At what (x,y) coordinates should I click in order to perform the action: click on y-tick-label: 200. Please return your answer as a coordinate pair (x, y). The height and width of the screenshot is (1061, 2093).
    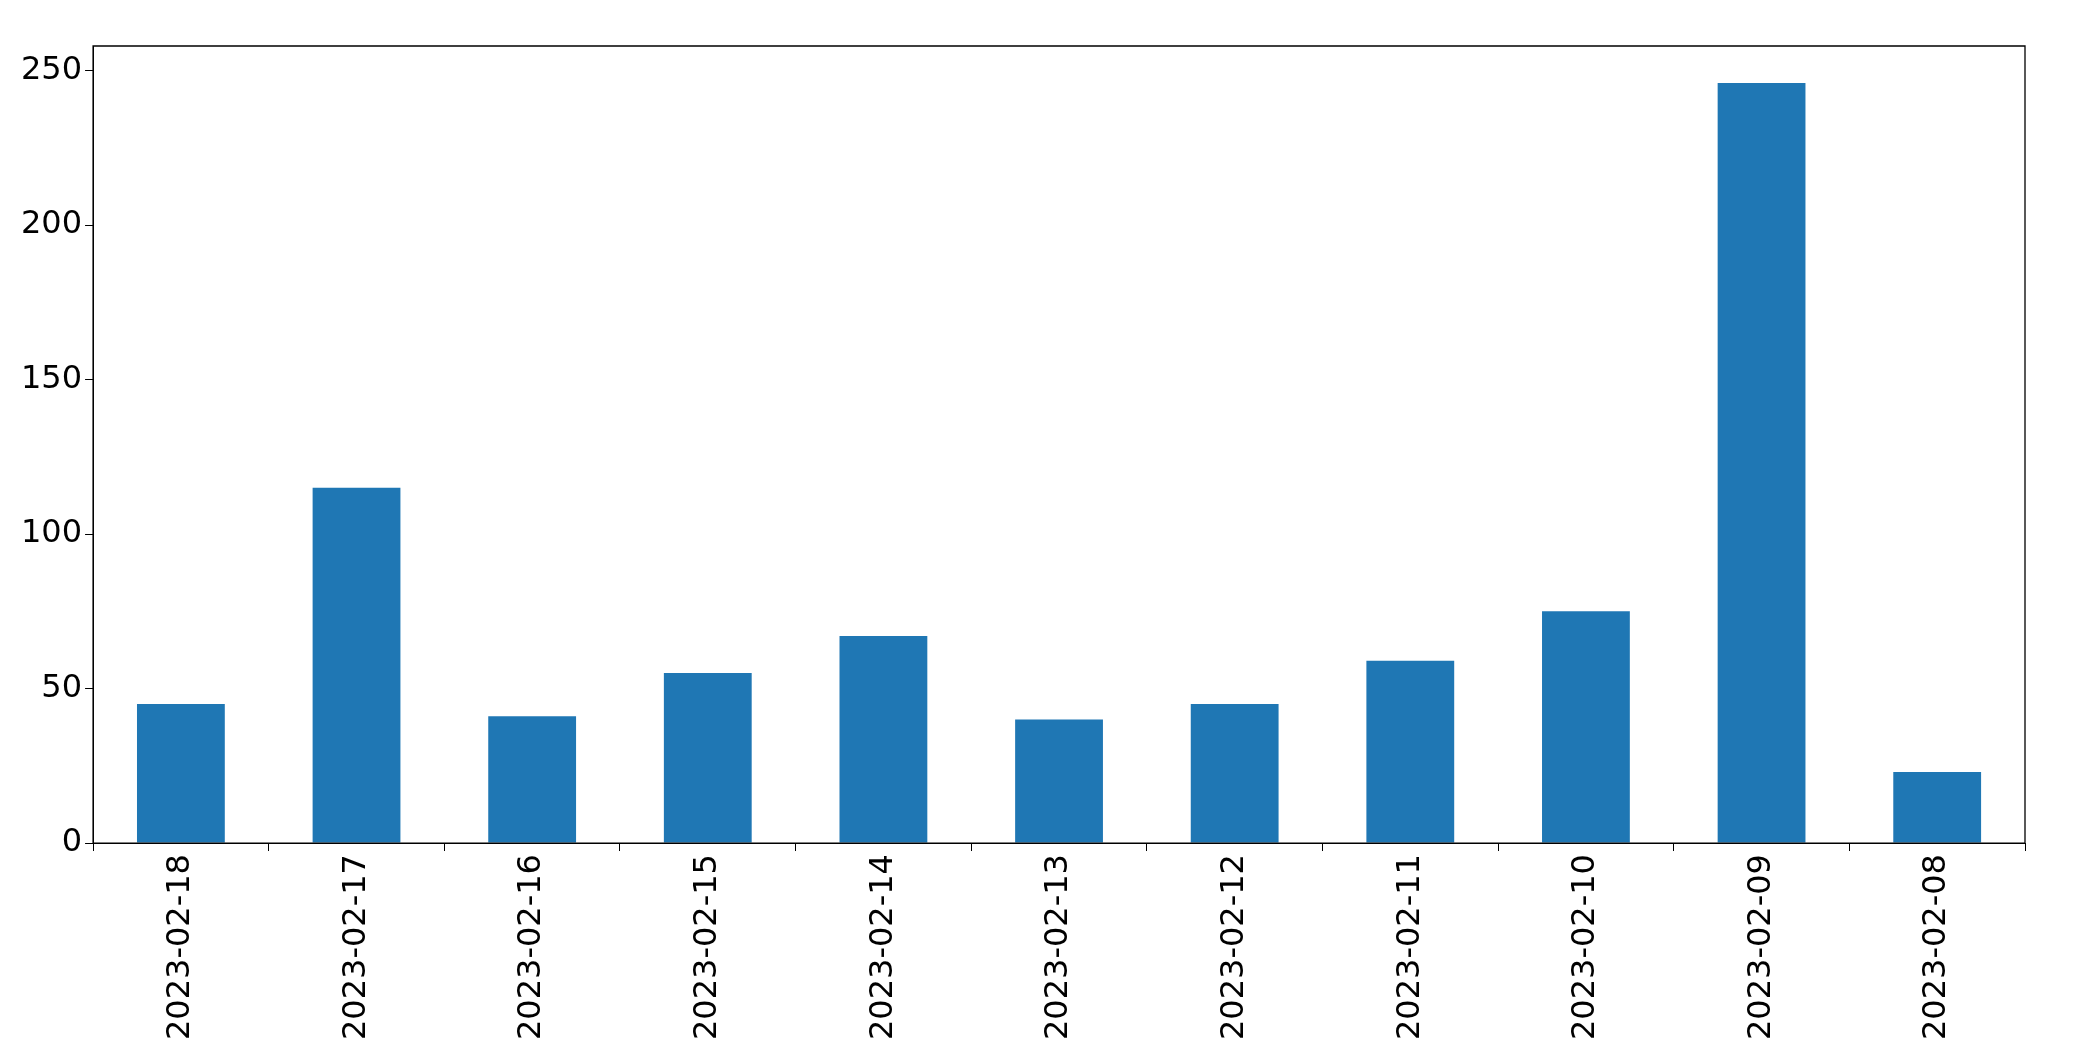
    Looking at the image, I should click on (52, 222).